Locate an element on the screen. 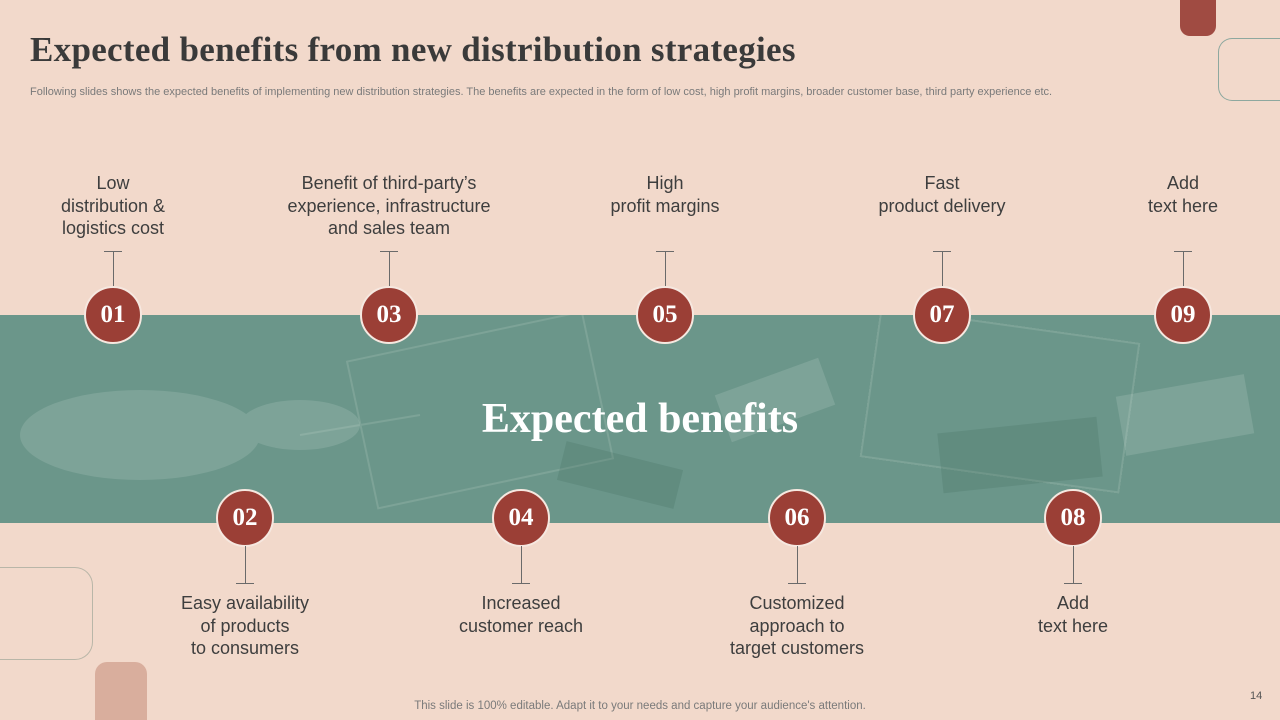 This screenshot has width=1280, height=720. band-title: Expected benefits is located at coordinates (640, 419).